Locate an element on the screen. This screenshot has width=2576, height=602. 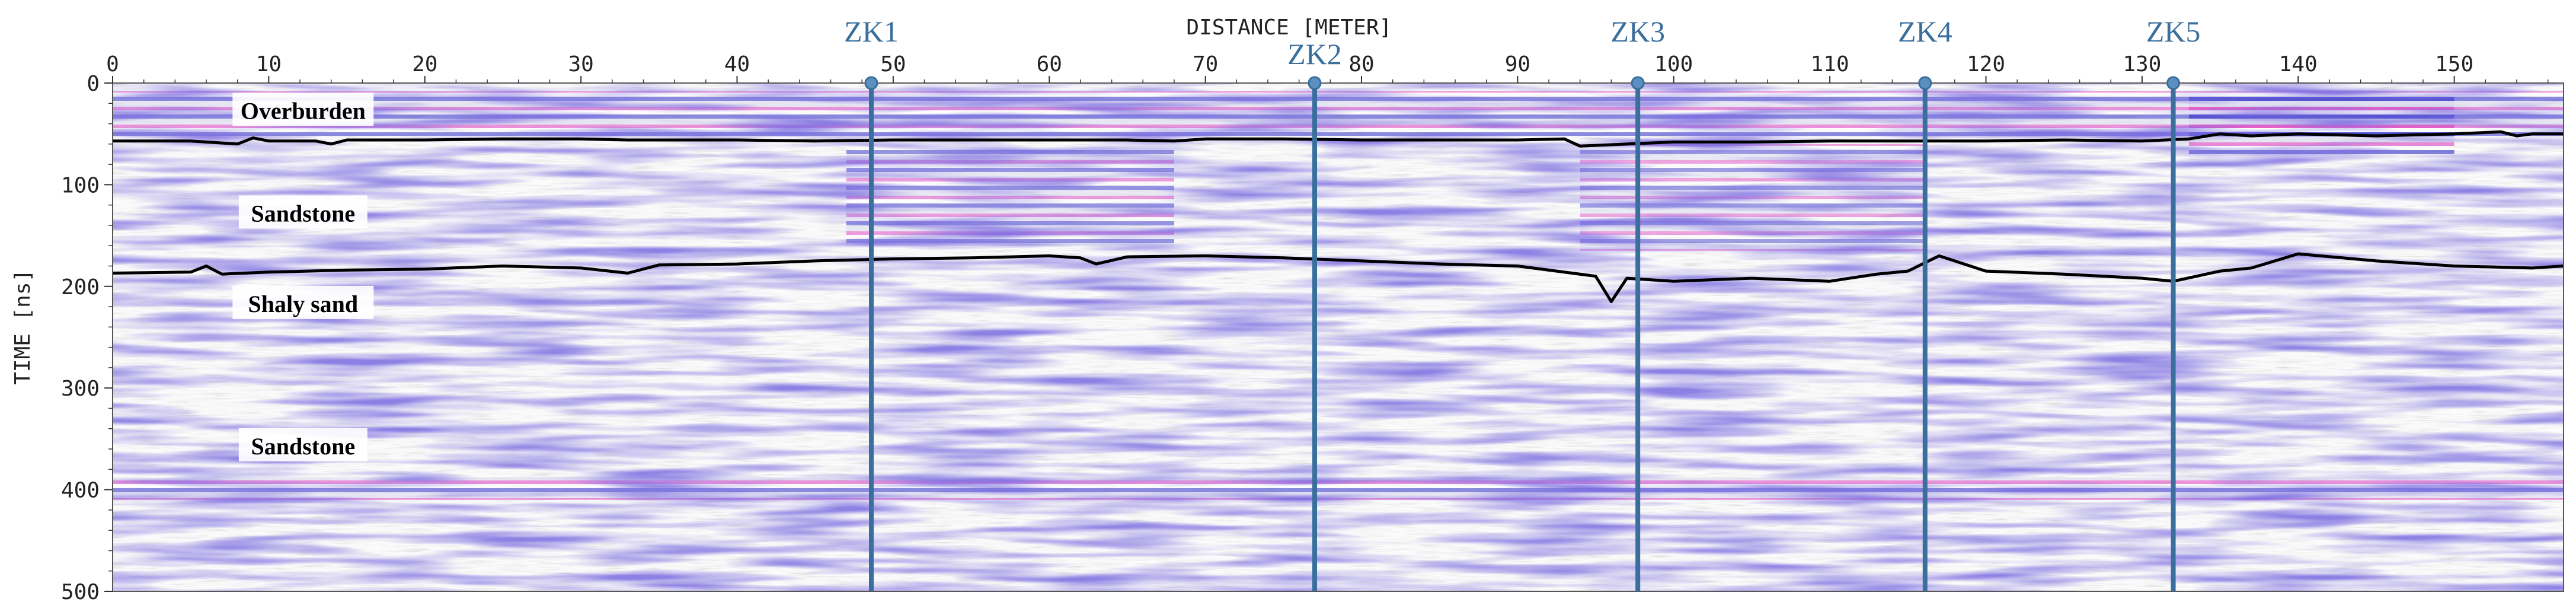
y-tick-label: 200 is located at coordinates (80, 287).